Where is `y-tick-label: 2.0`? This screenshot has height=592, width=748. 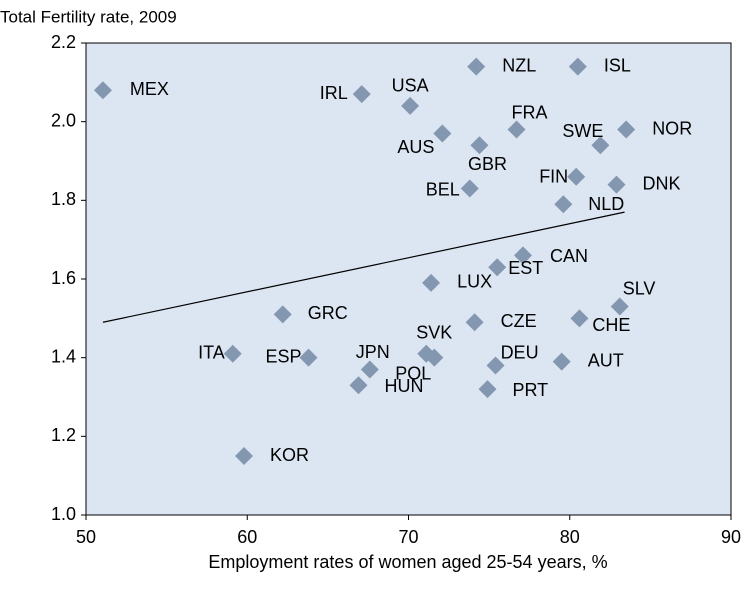
y-tick-label: 2.0 is located at coordinates (63, 120).